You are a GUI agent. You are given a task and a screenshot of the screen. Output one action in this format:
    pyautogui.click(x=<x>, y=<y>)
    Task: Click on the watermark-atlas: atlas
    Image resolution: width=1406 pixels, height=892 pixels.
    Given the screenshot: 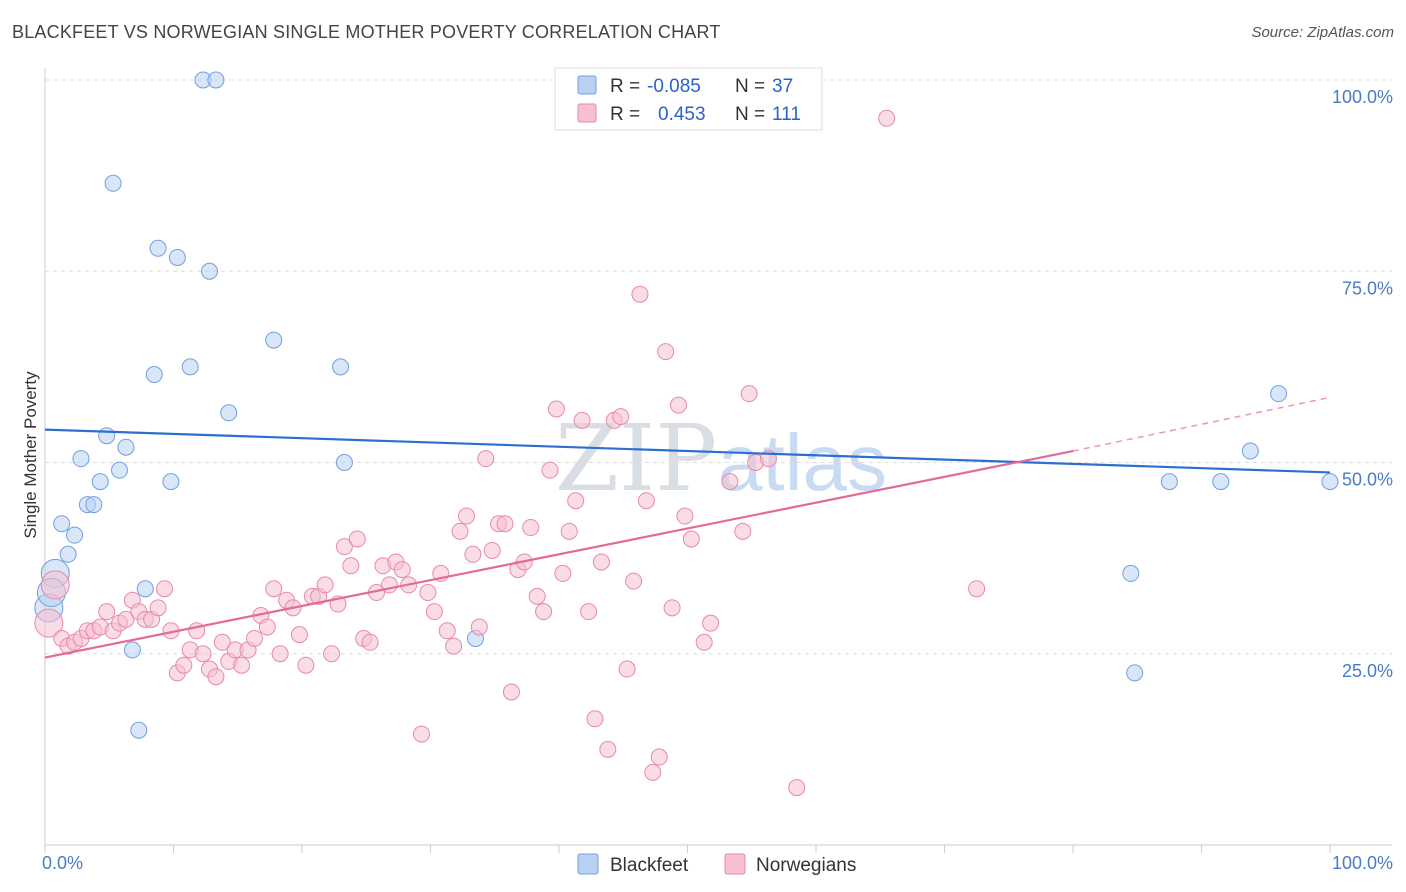 What is the action you would take?
    pyautogui.click(x=802, y=462)
    